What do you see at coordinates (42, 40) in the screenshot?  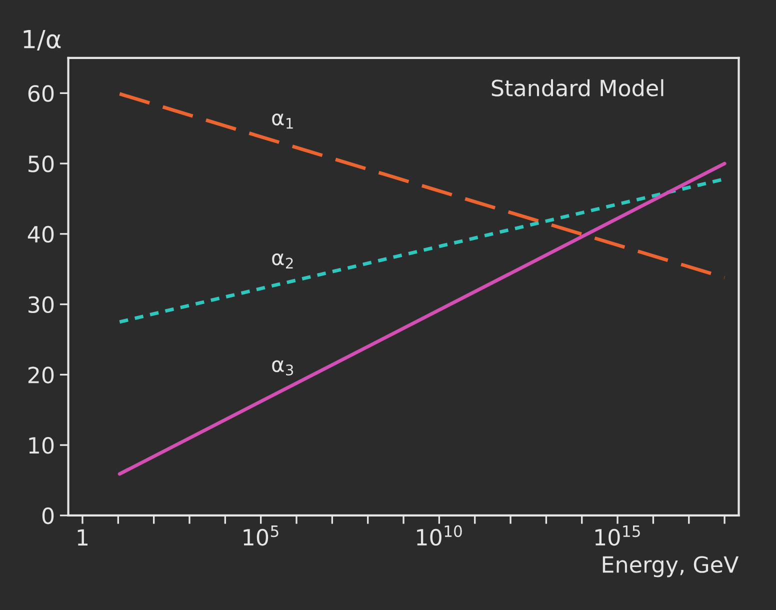 I see `y-axis-title: 1/α` at bounding box center [42, 40].